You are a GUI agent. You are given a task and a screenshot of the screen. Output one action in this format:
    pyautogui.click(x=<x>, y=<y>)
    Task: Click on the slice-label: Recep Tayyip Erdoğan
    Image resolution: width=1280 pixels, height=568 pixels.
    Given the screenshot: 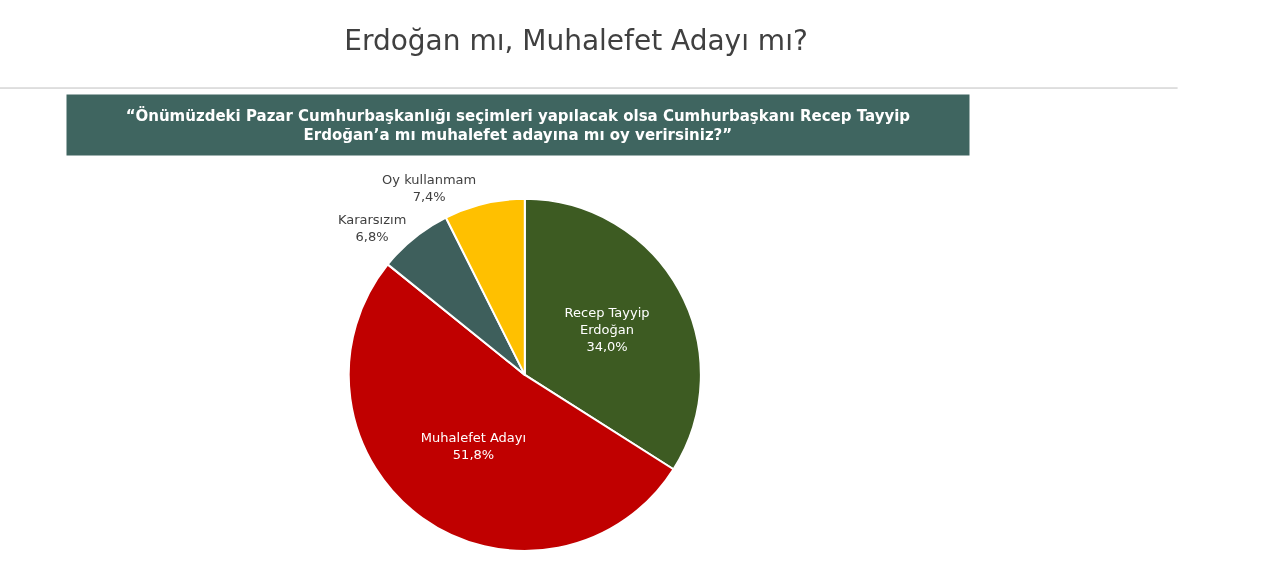 What is the action you would take?
    pyautogui.click(x=607, y=321)
    